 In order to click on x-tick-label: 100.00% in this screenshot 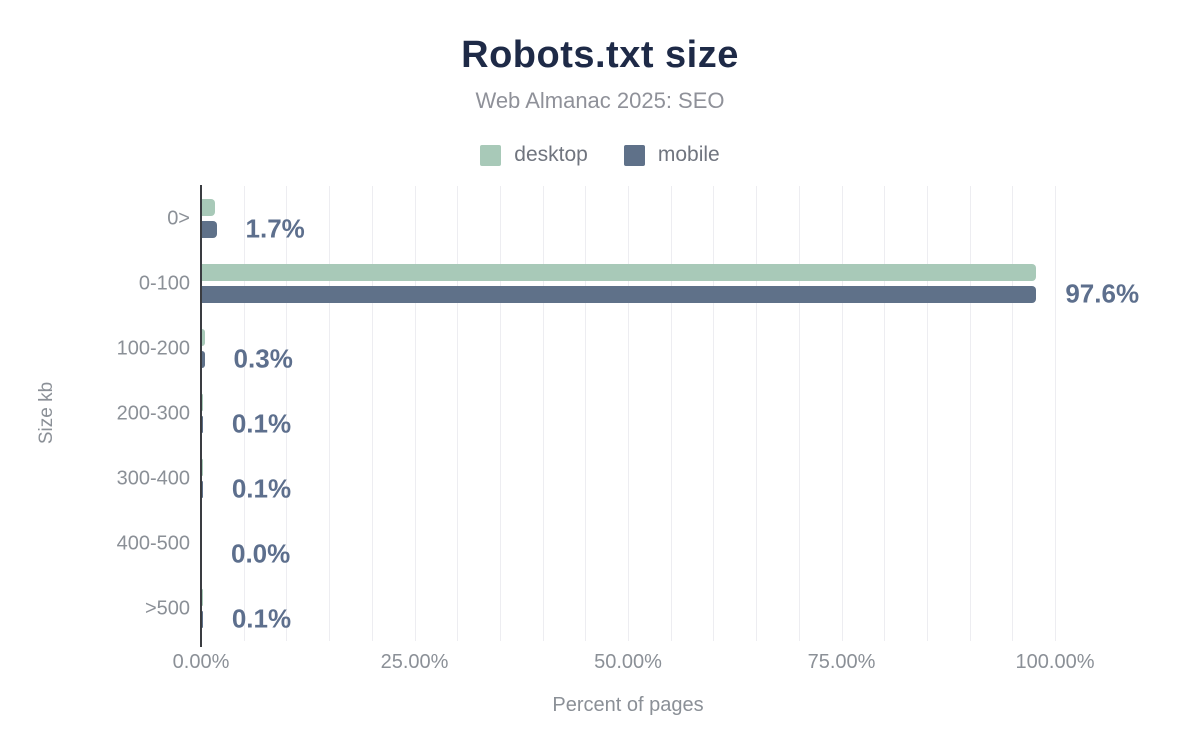, I will do `click(1055, 662)`.